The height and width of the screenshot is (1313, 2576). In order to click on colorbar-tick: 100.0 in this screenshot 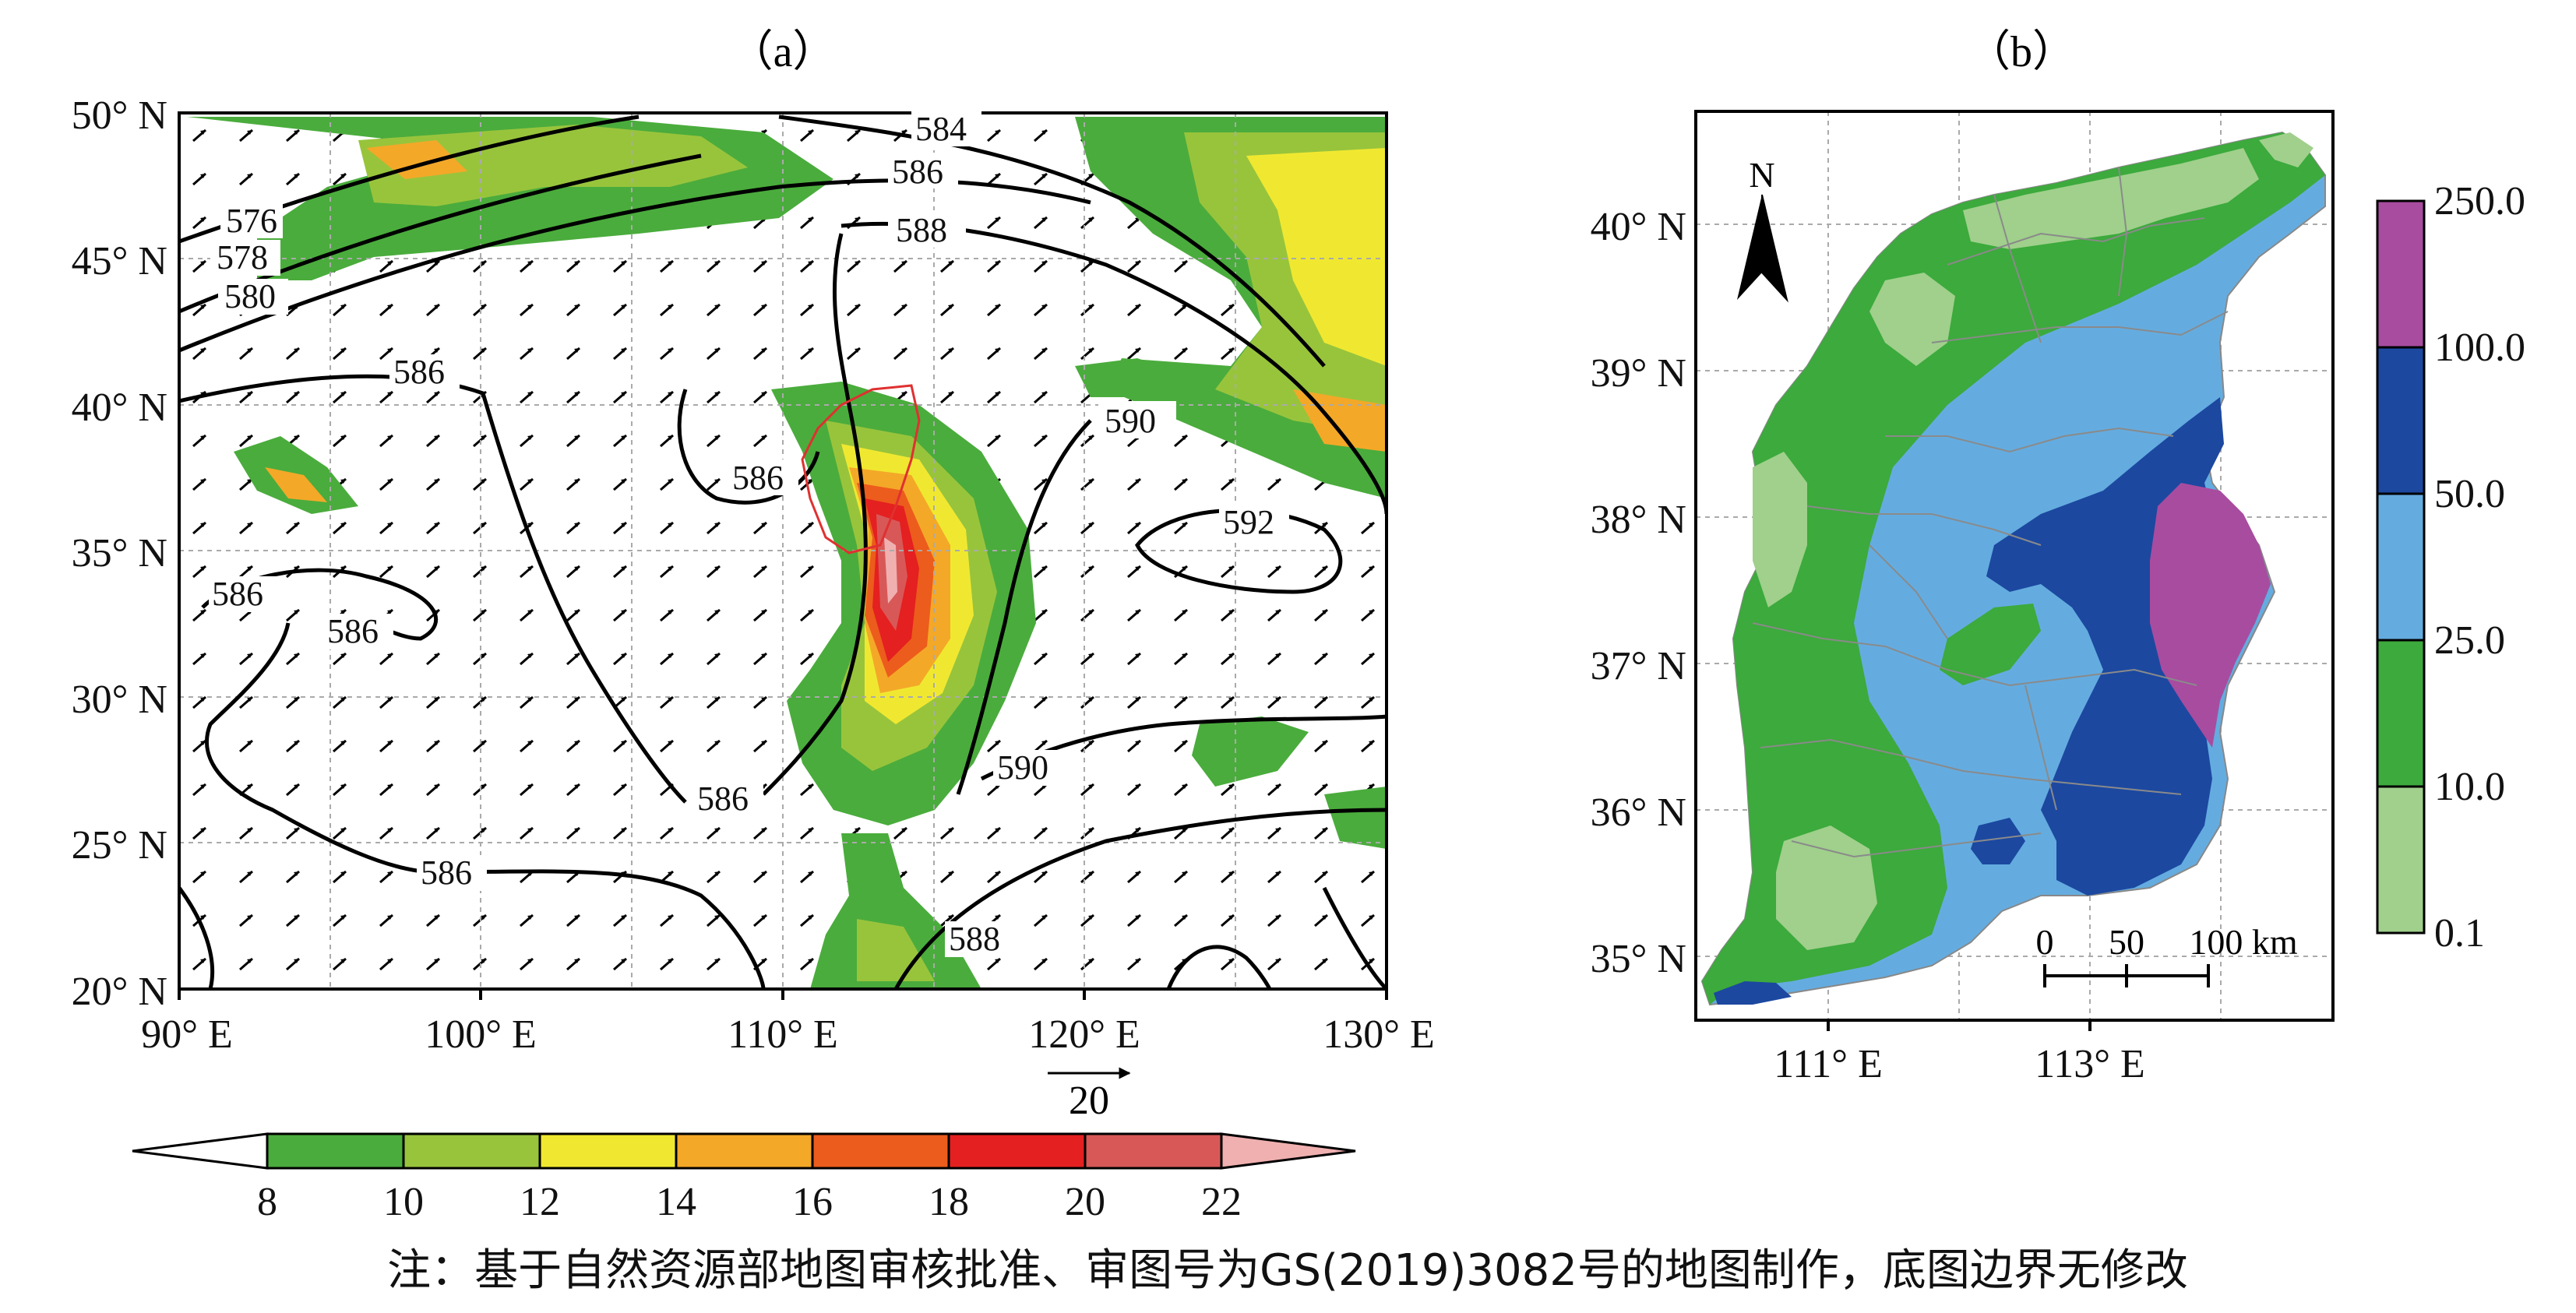, I will do `click(2479, 348)`.